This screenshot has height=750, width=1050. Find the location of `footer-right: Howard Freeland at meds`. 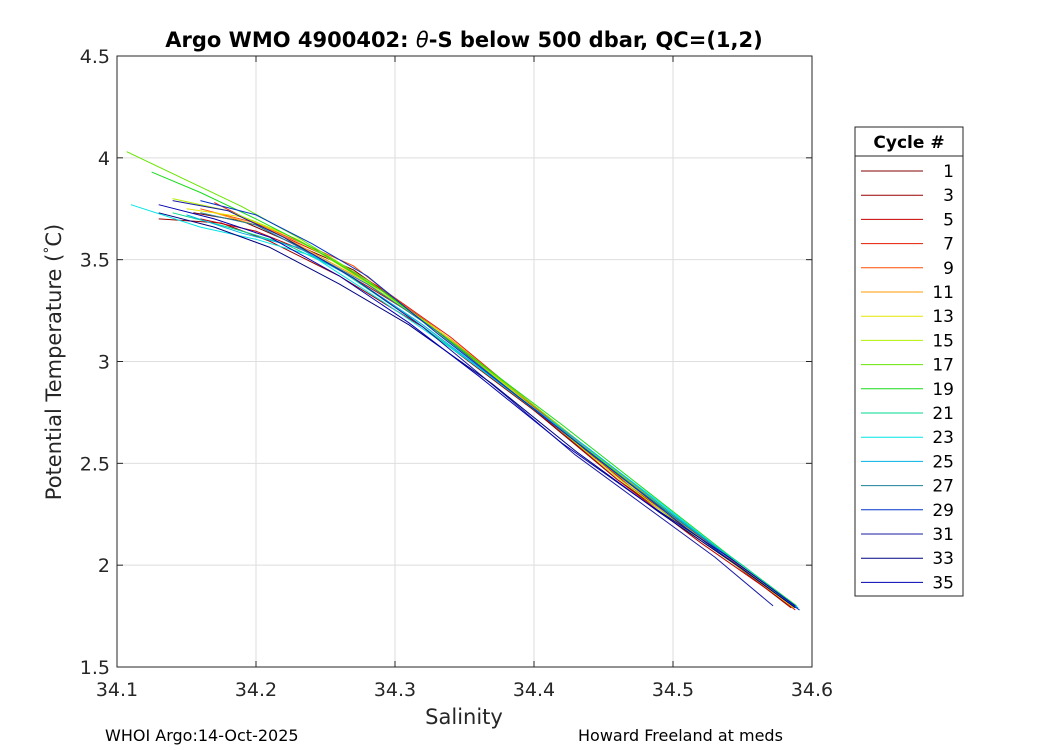

footer-right: Howard Freeland at meds is located at coordinates (680, 735).